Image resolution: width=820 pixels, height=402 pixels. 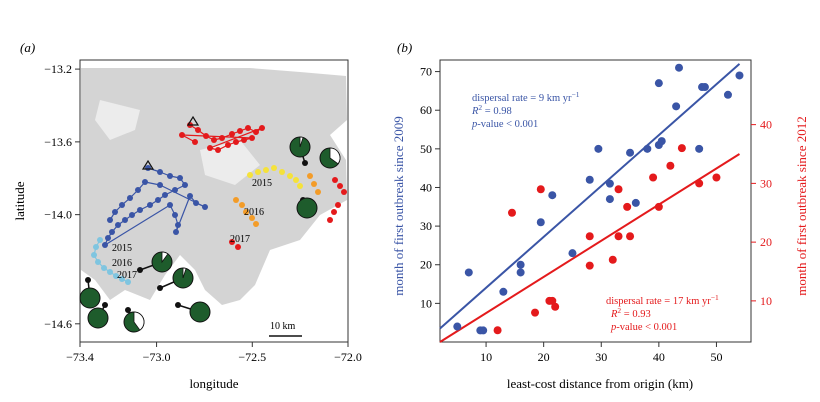 I want to click on year-label-2017-west: 2017, so click(x=127, y=275).